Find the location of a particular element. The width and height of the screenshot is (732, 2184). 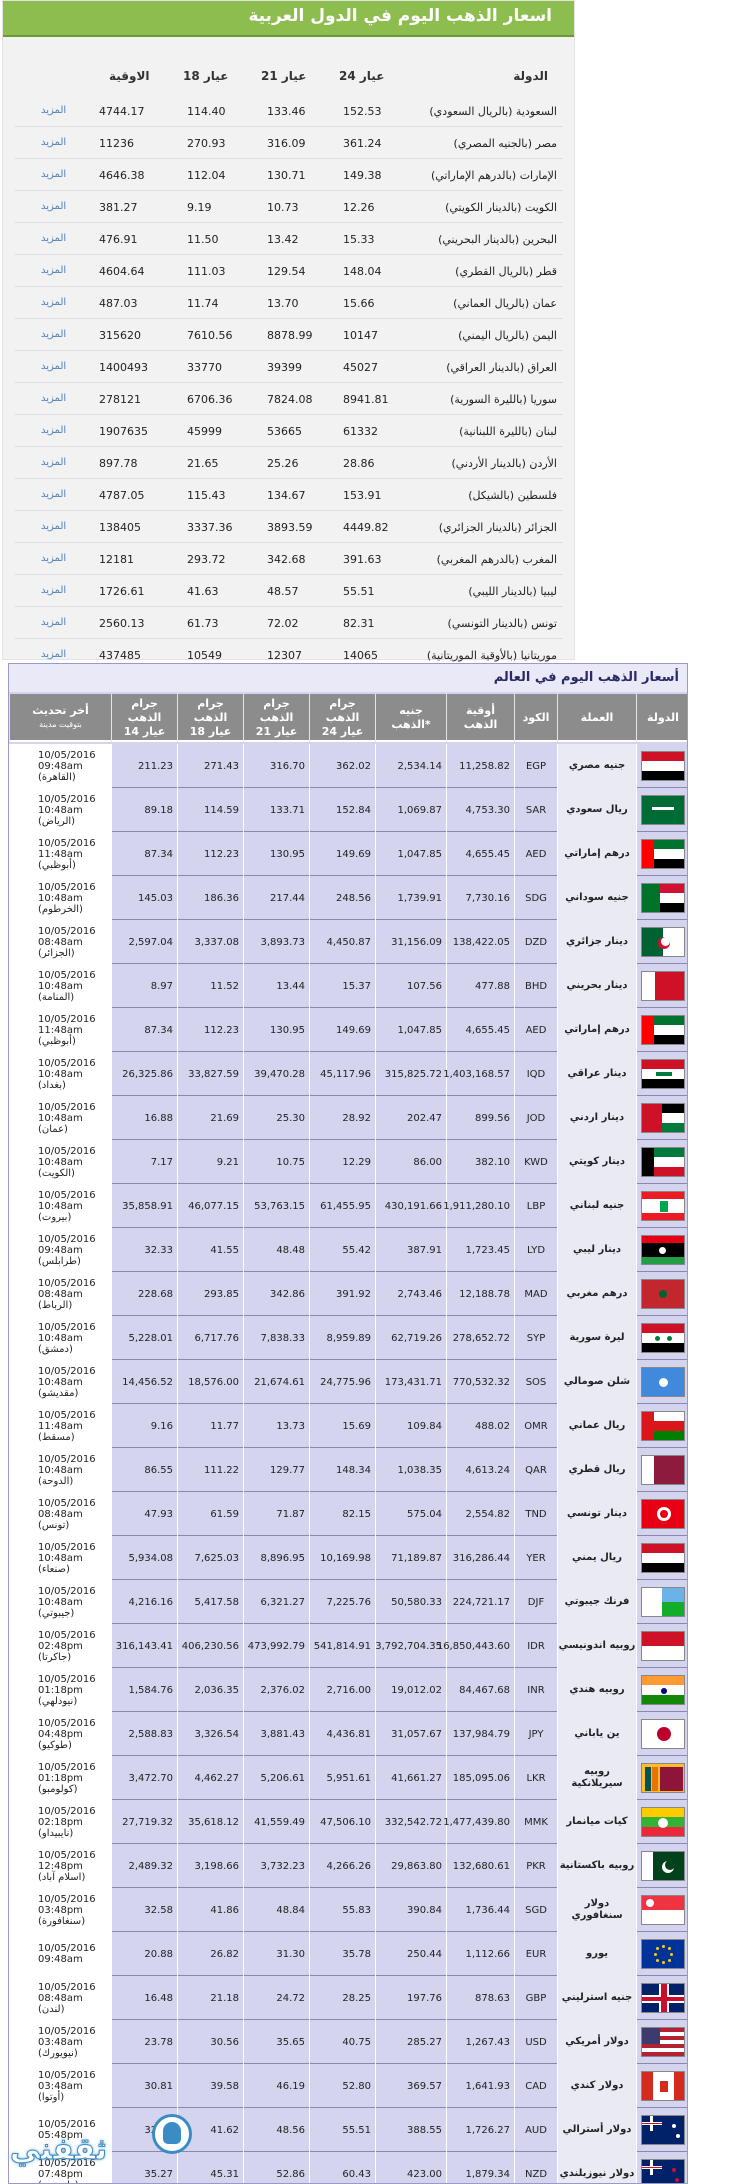

gram21-price: 217.44 is located at coordinates (276, 898).